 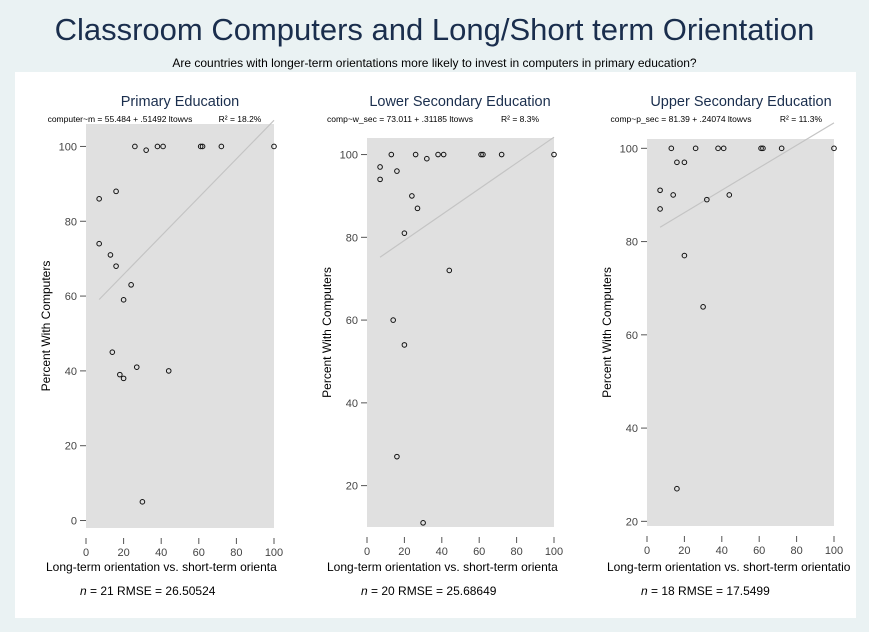 I want to click on fit-equation: comp~p_sec = 81.39 + .24074 ltowvs, so click(x=680, y=119).